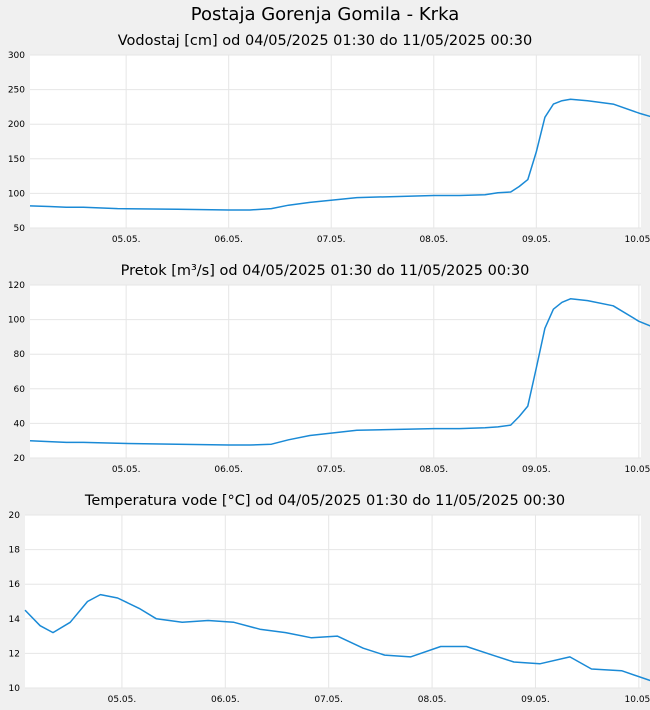 The image size is (650, 710). I want to click on y-tick-label: 120, so click(16, 286).